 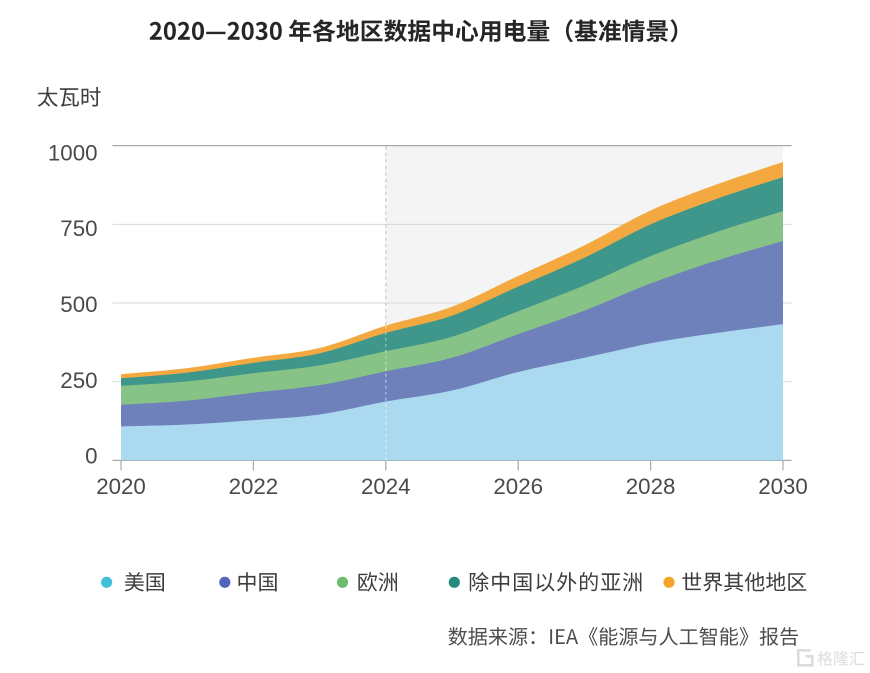 What do you see at coordinates (783, 486) in the screenshot?
I see `svg-text: 2030` at bounding box center [783, 486].